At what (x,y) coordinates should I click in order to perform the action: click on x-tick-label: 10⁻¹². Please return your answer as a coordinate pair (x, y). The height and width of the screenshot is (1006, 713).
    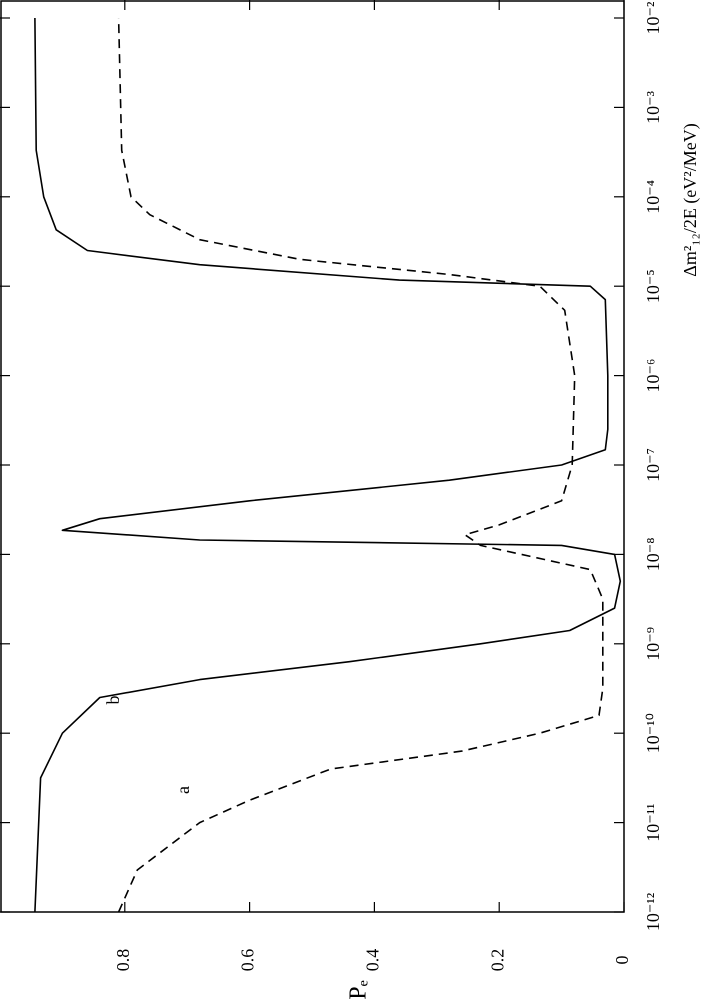
    Looking at the image, I should click on (653, 912).